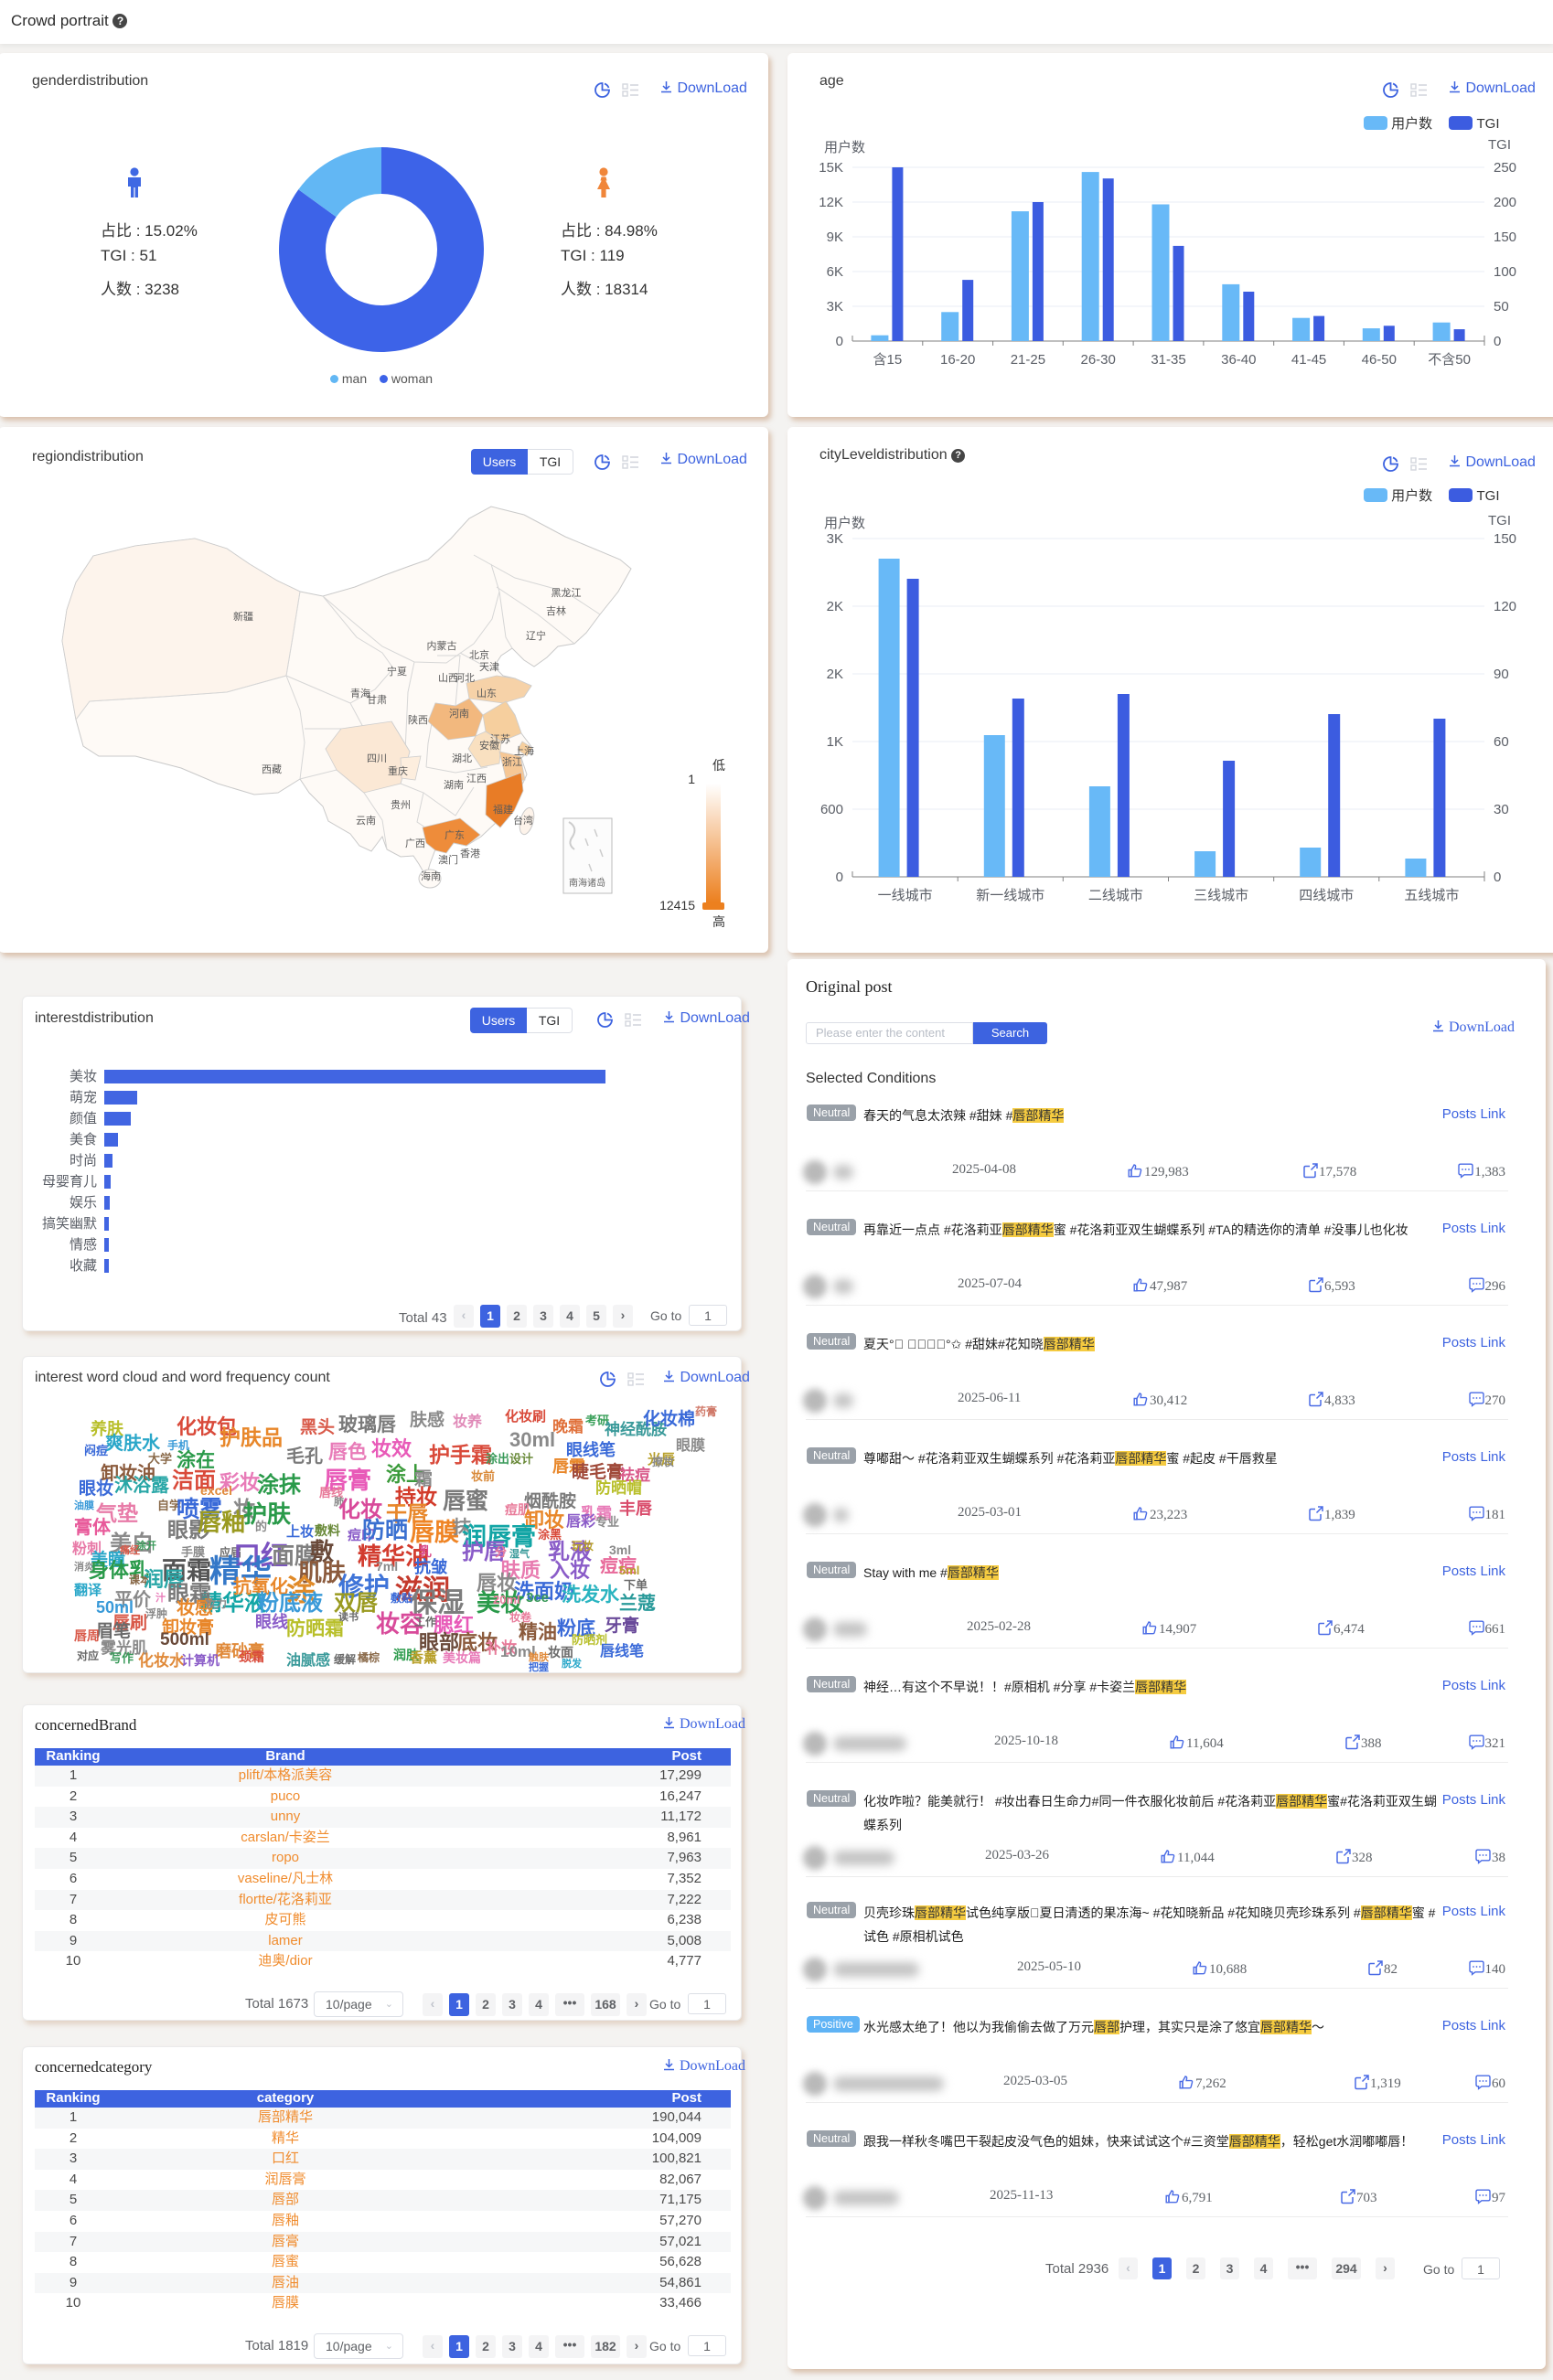 The width and height of the screenshot is (1553, 2380). I want to click on svg-text: 广西, so click(415, 843).